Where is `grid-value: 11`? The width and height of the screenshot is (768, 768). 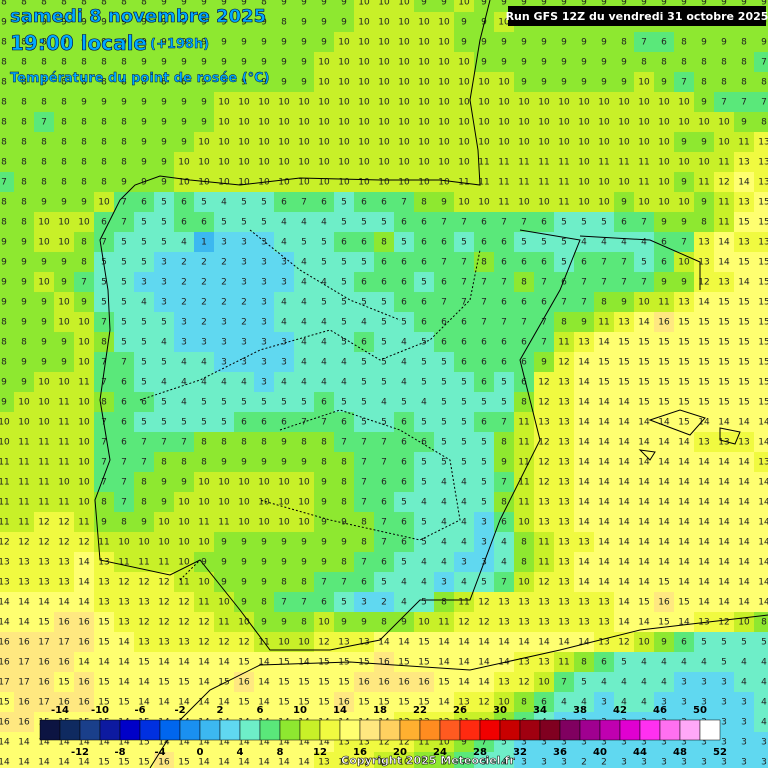
grid-value: 11 is located at coordinates (103, 543).